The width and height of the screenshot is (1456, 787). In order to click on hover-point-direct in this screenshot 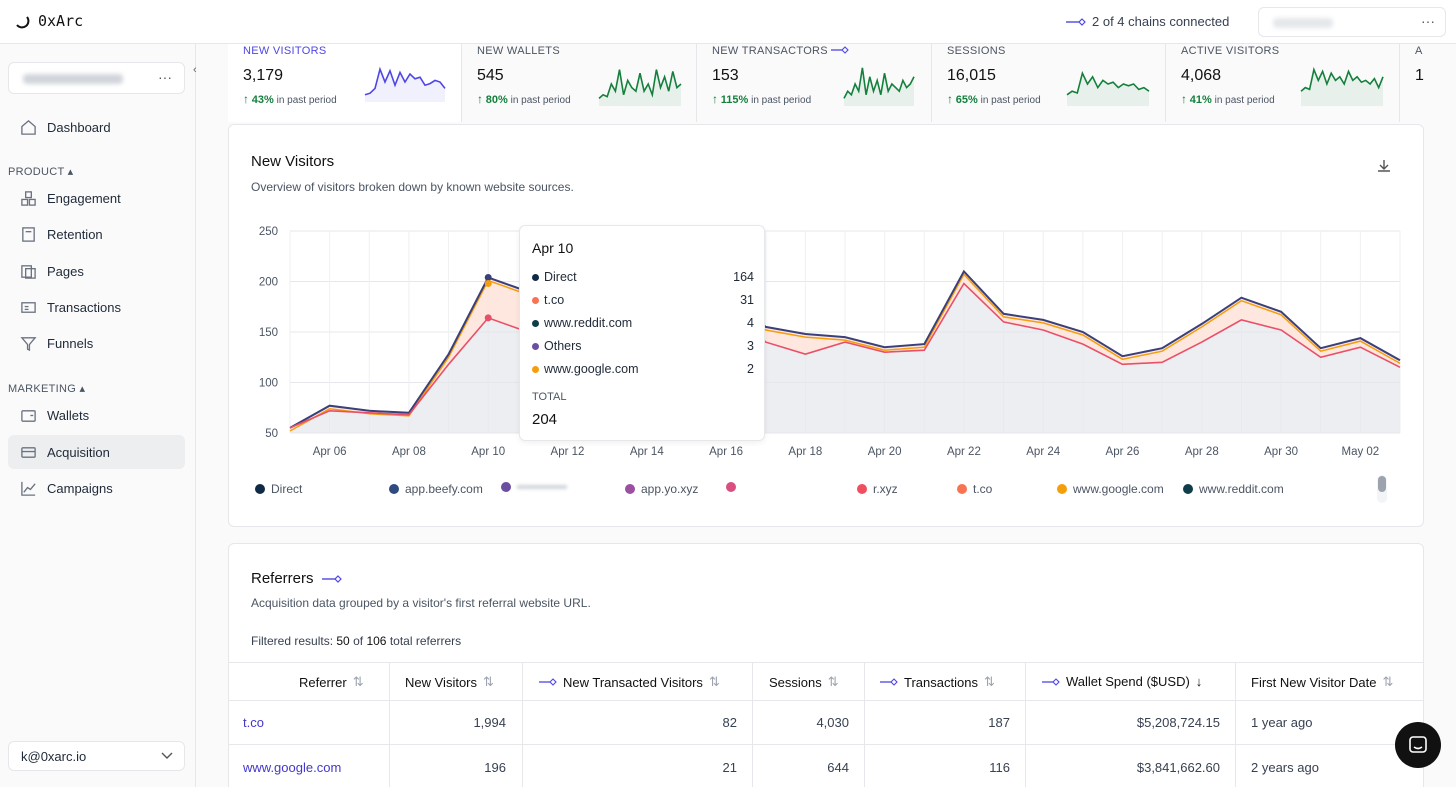, I will do `click(488, 318)`.